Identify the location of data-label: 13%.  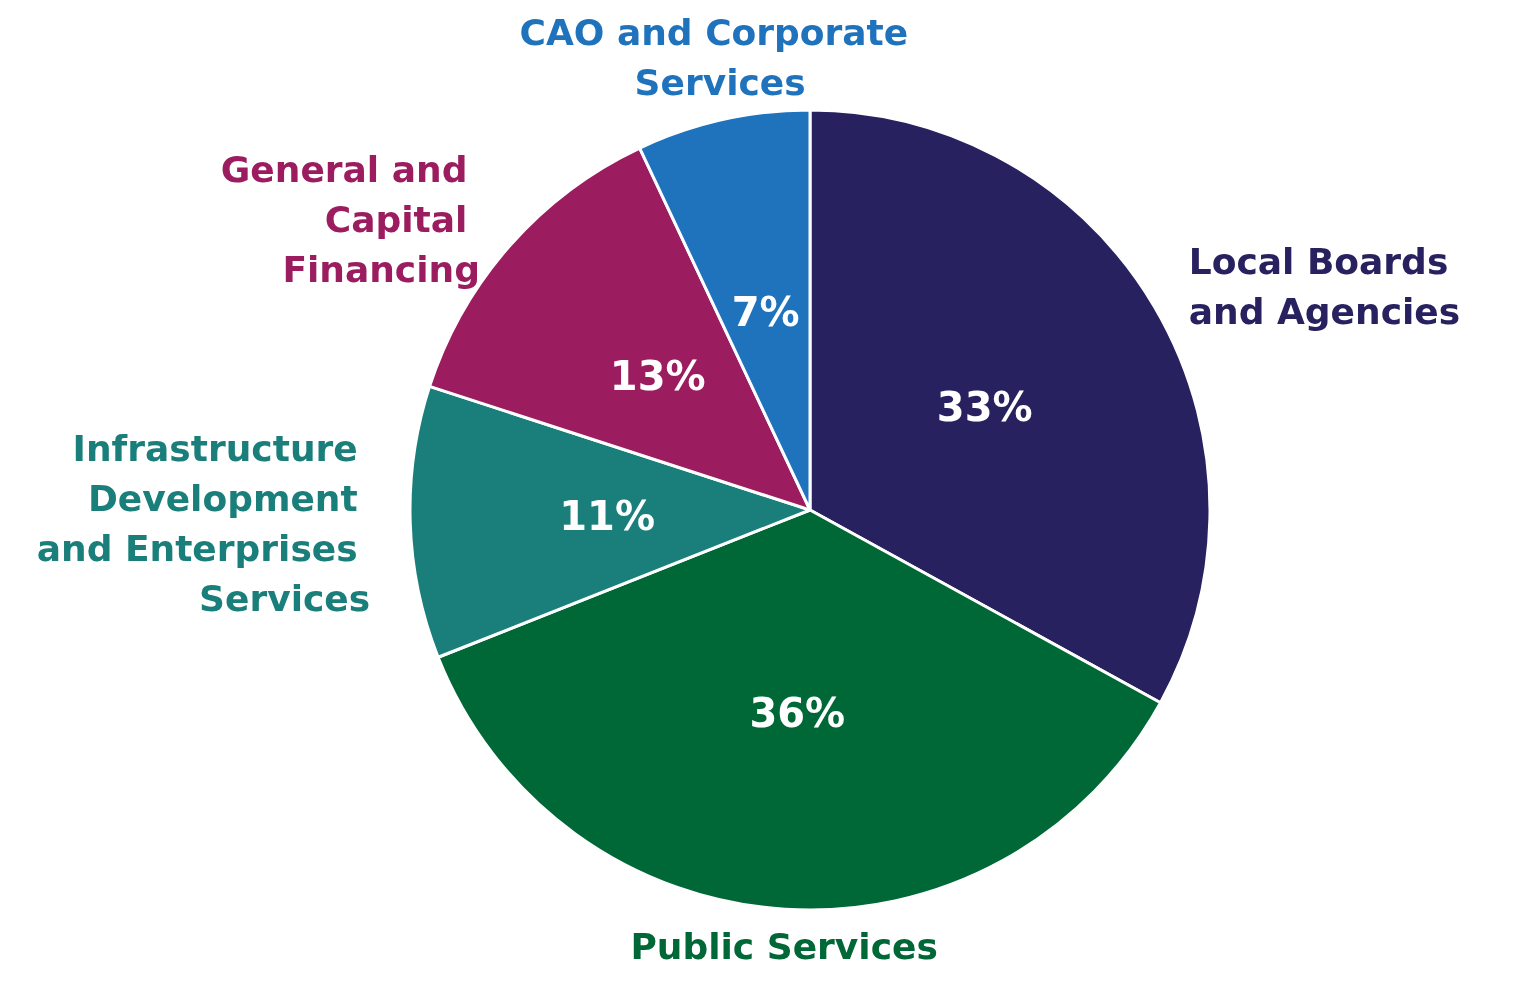
(657, 375).